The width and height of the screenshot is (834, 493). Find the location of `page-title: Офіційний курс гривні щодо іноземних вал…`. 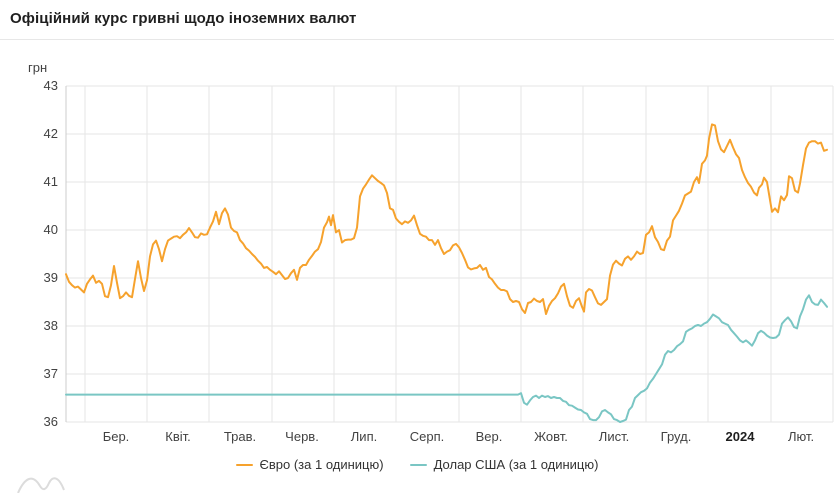

page-title: Офіційний курс гривні щодо іноземних вал… is located at coordinates (183, 18).